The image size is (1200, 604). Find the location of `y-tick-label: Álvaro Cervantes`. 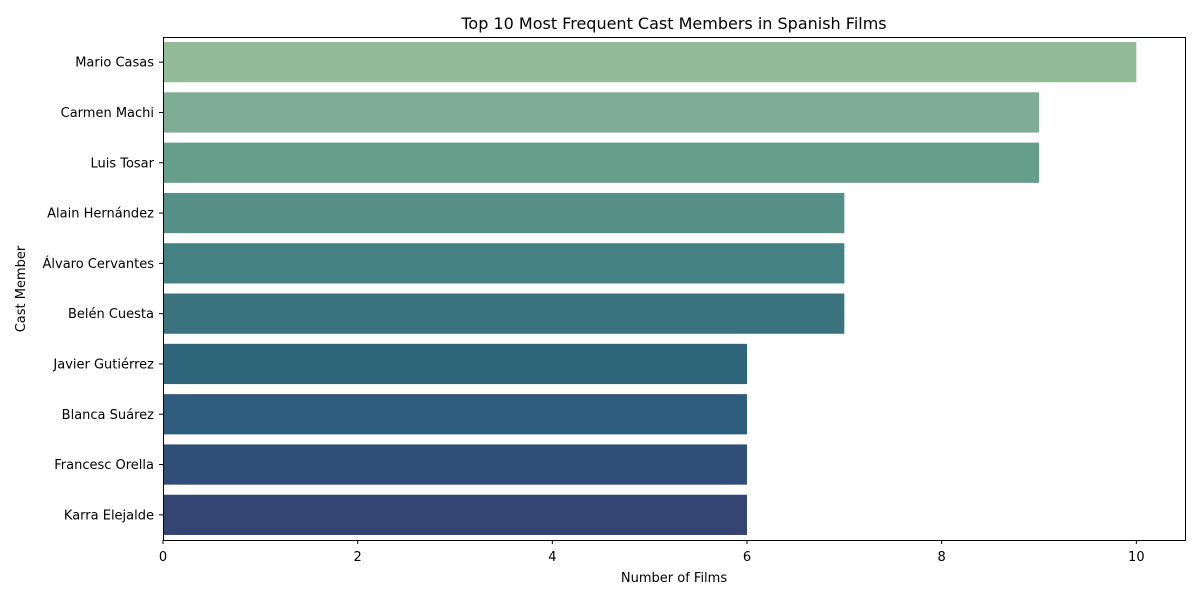

y-tick-label: Álvaro Cervantes is located at coordinates (99, 264).